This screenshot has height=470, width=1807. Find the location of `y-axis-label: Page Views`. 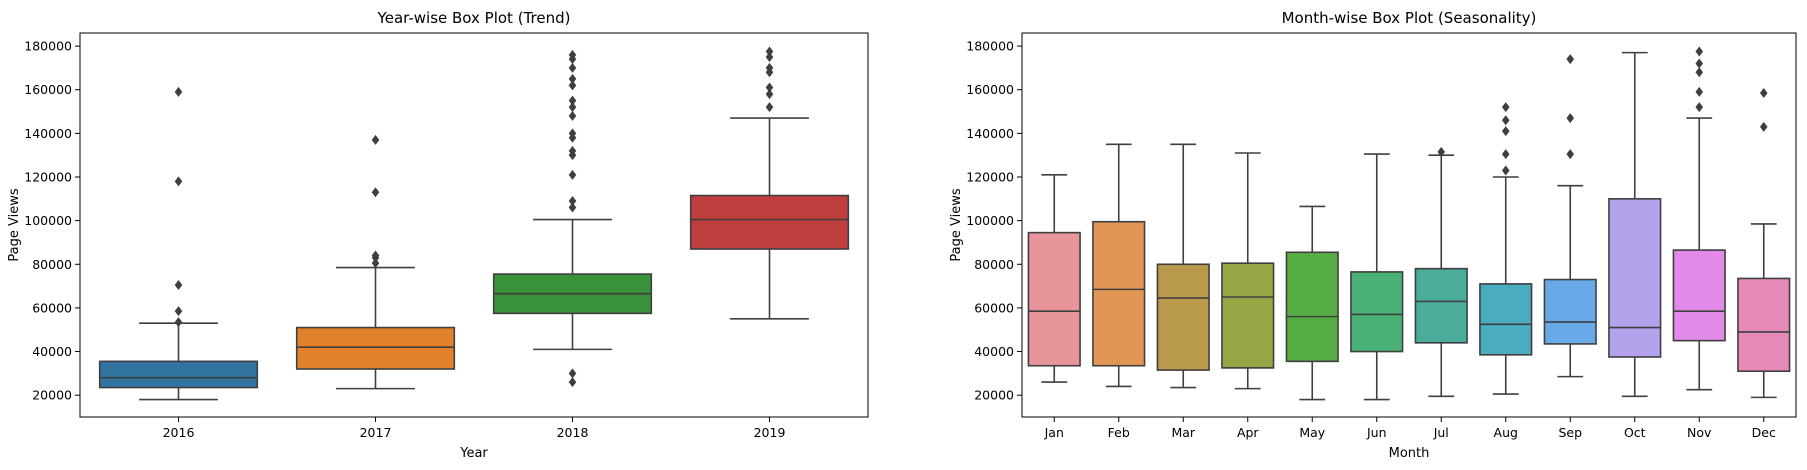

y-axis-label: Page Views is located at coordinates (14, 224).